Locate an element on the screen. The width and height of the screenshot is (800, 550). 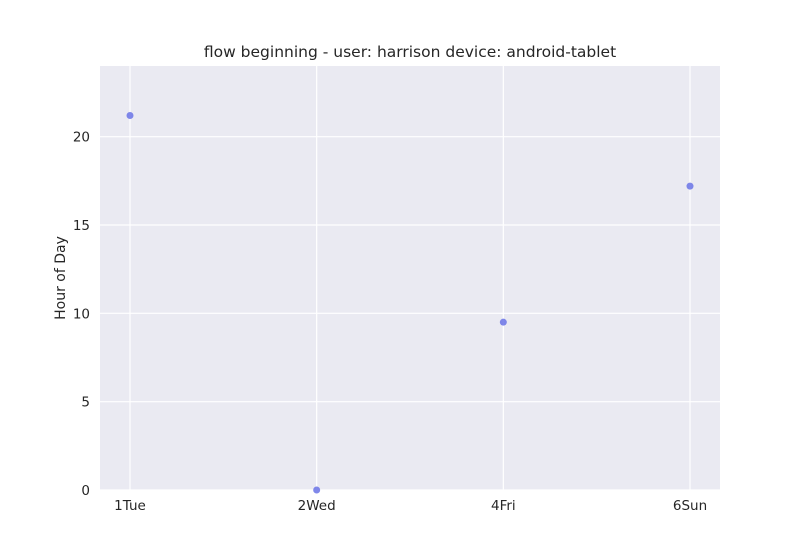
x-tick-label: 1Tue is located at coordinates (130, 506).